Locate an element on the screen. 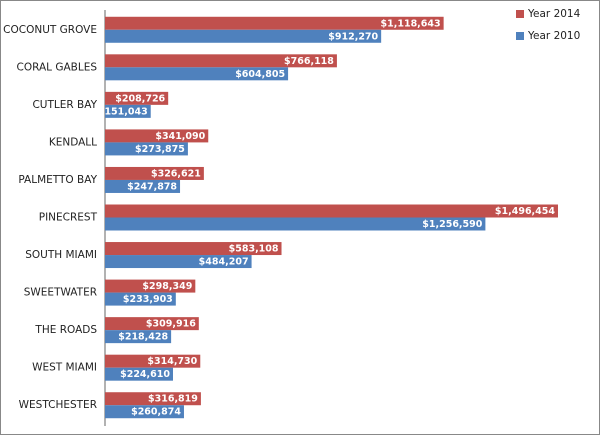 The width and height of the screenshot is (600, 439). value-label: $583,108 is located at coordinates (254, 249).